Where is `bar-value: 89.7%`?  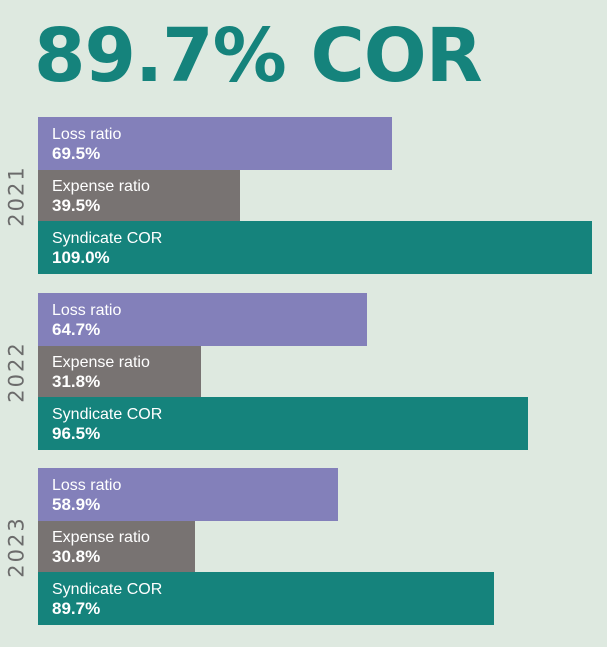
bar-value: 89.7% is located at coordinates (76, 608).